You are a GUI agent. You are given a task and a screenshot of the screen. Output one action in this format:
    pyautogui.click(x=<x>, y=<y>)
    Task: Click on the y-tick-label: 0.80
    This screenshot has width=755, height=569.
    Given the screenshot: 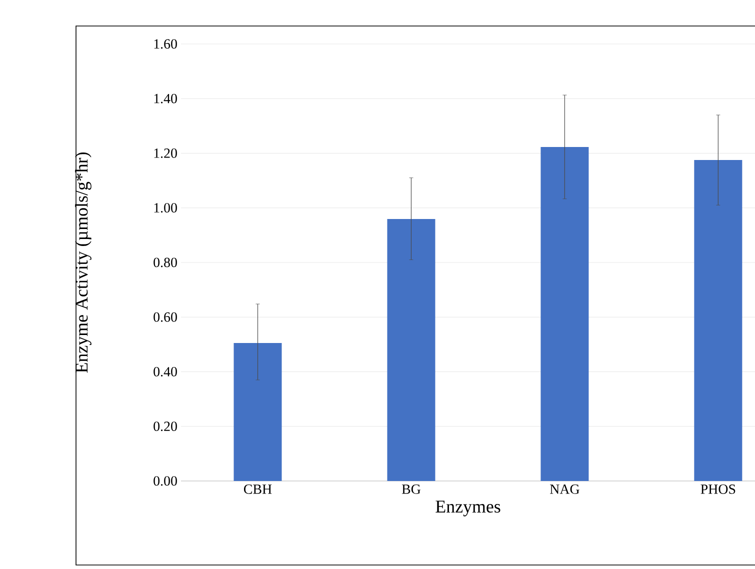 What is the action you would take?
    pyautogui.click(x=165, y=263)
    